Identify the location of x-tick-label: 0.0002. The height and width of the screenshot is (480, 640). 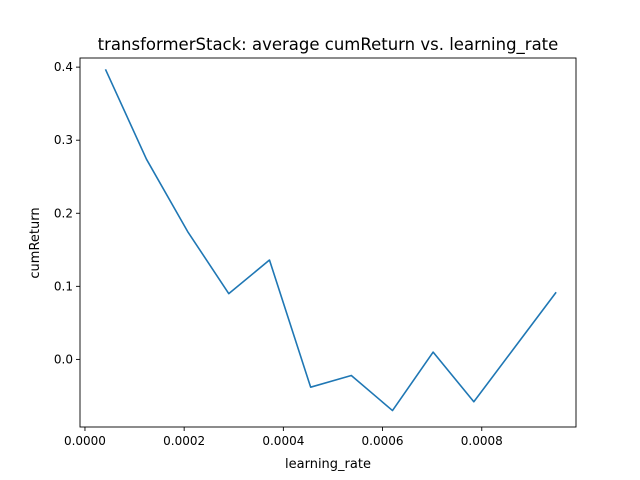
(184, 441).